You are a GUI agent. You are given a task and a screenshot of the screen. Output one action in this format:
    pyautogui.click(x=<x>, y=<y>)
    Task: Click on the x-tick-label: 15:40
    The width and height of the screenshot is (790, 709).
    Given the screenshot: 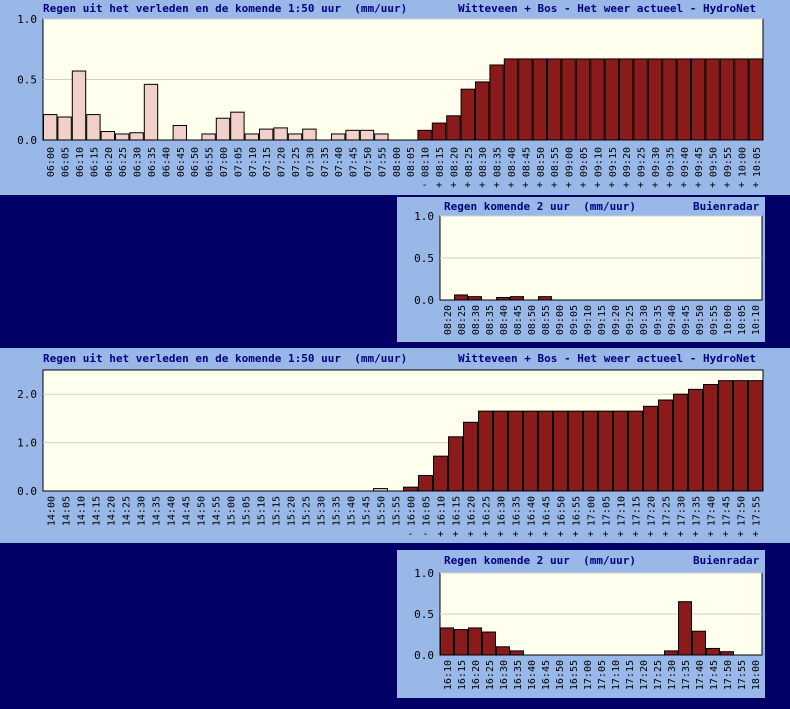 What is the action you would take?
    pyautogui.click(x=352, y=511)
    